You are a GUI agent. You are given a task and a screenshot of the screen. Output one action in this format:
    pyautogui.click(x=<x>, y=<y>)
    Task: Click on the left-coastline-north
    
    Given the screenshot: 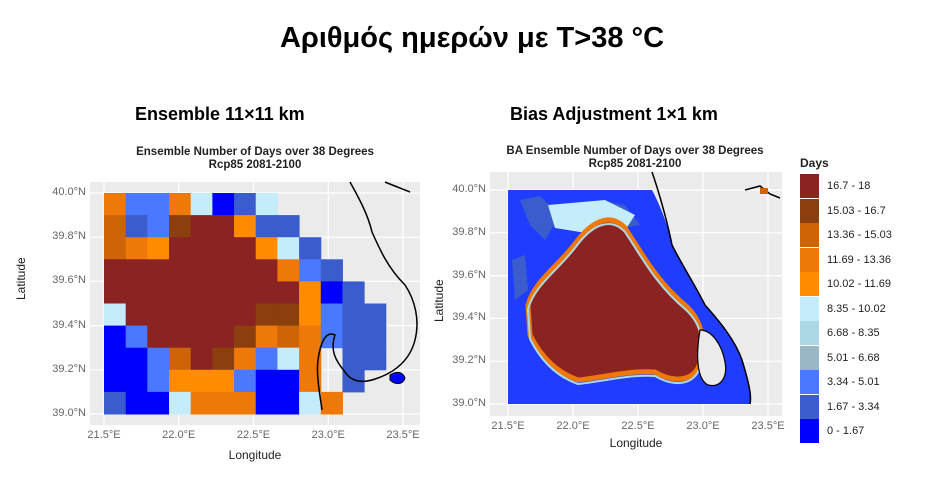 What is the action you would take?
    pyautogui.click(x=397, y=187)
    